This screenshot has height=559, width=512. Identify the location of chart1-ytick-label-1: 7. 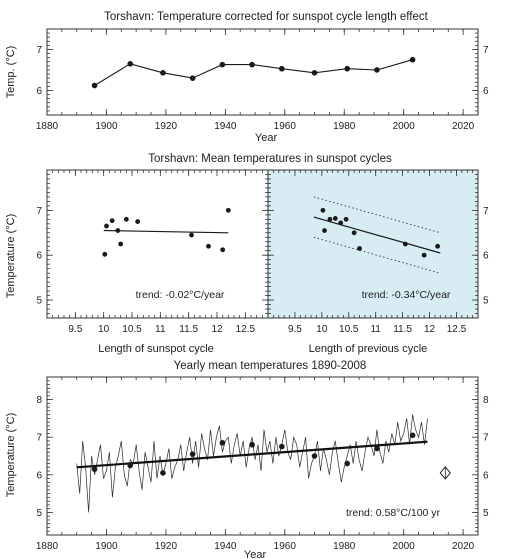
(39, 50).